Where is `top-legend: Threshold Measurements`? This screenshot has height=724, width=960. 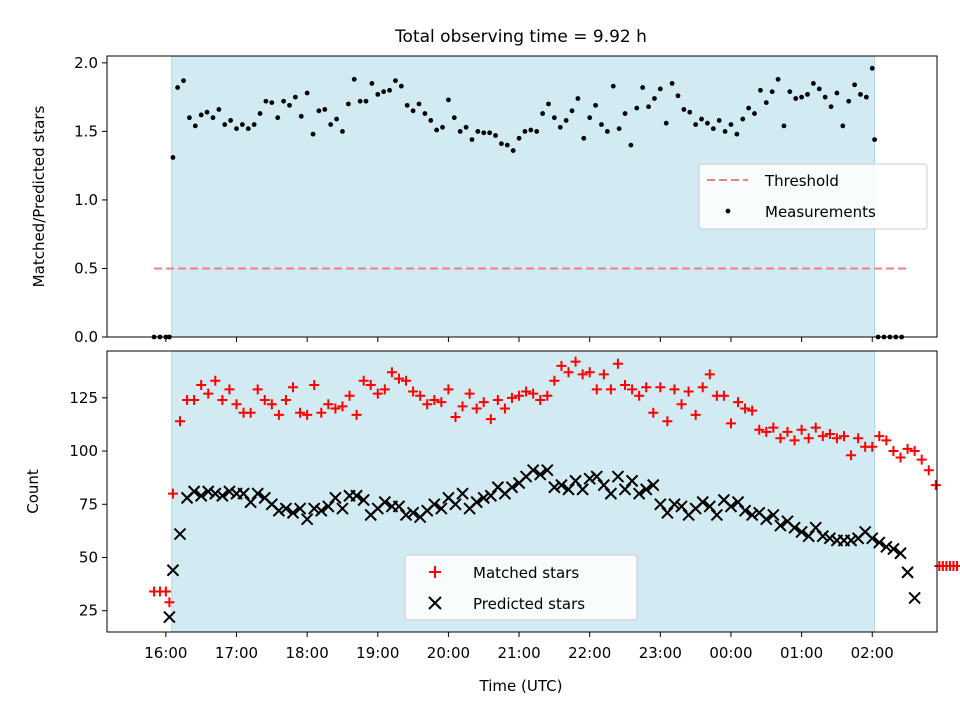
top-legend: Threshold Measurements is located at coordinates (813, 196).